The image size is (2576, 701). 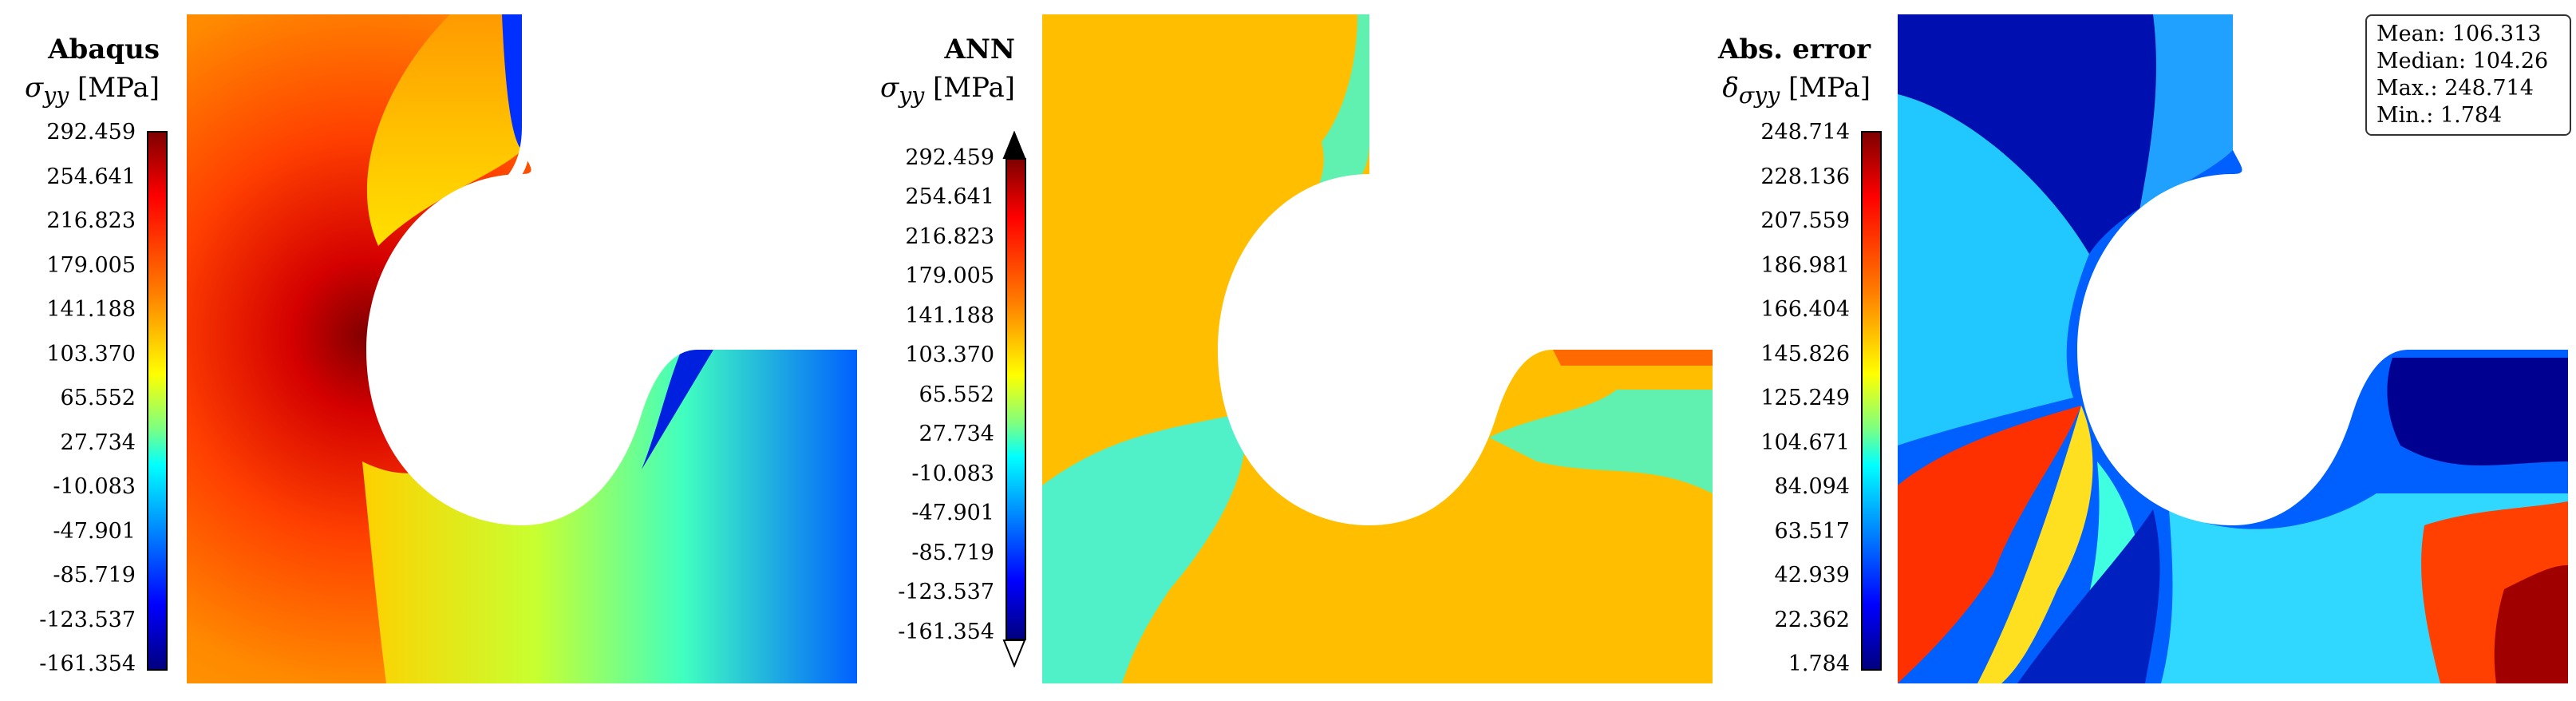 What do you see at coordinates (1805, 354) in the screenshot?
I see `tick-label: 145.826` at bounding box center [1805, 354].